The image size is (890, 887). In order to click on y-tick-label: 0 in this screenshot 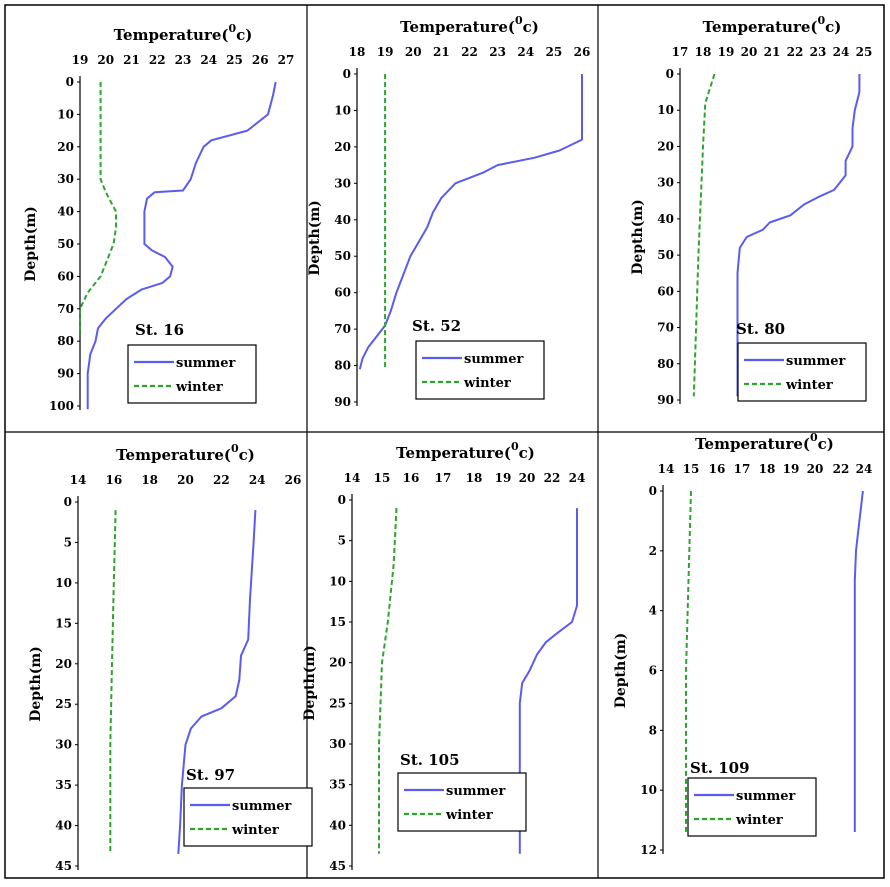, I will do `click(670, 74)`.